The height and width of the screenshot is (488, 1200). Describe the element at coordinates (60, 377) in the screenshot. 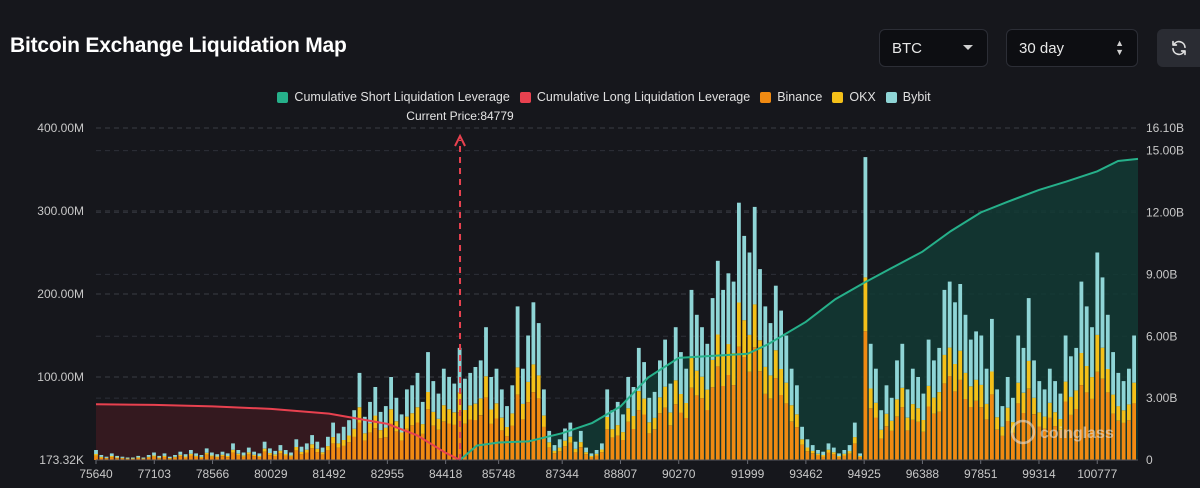

I see `y-left-tick-label: 100.00M` at that location.